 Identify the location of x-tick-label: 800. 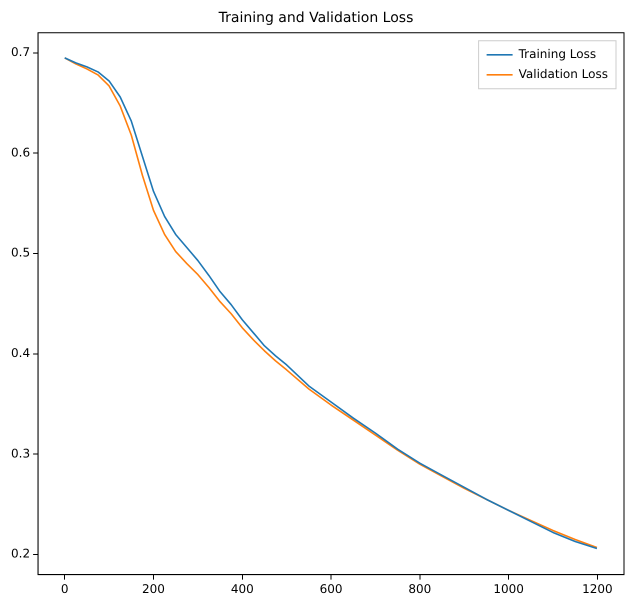
(420, 589).